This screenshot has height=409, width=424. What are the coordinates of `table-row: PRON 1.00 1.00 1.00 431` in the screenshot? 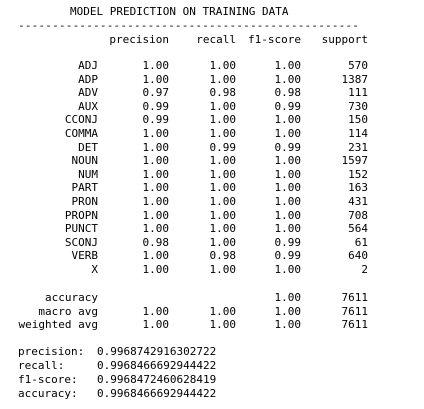 It's located at (212, 202).